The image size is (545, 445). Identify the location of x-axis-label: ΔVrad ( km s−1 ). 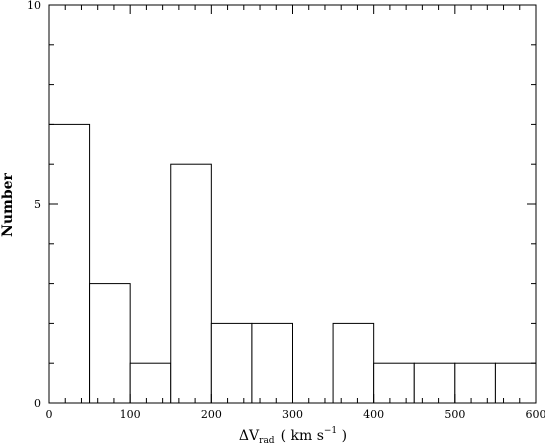
(293, 435).